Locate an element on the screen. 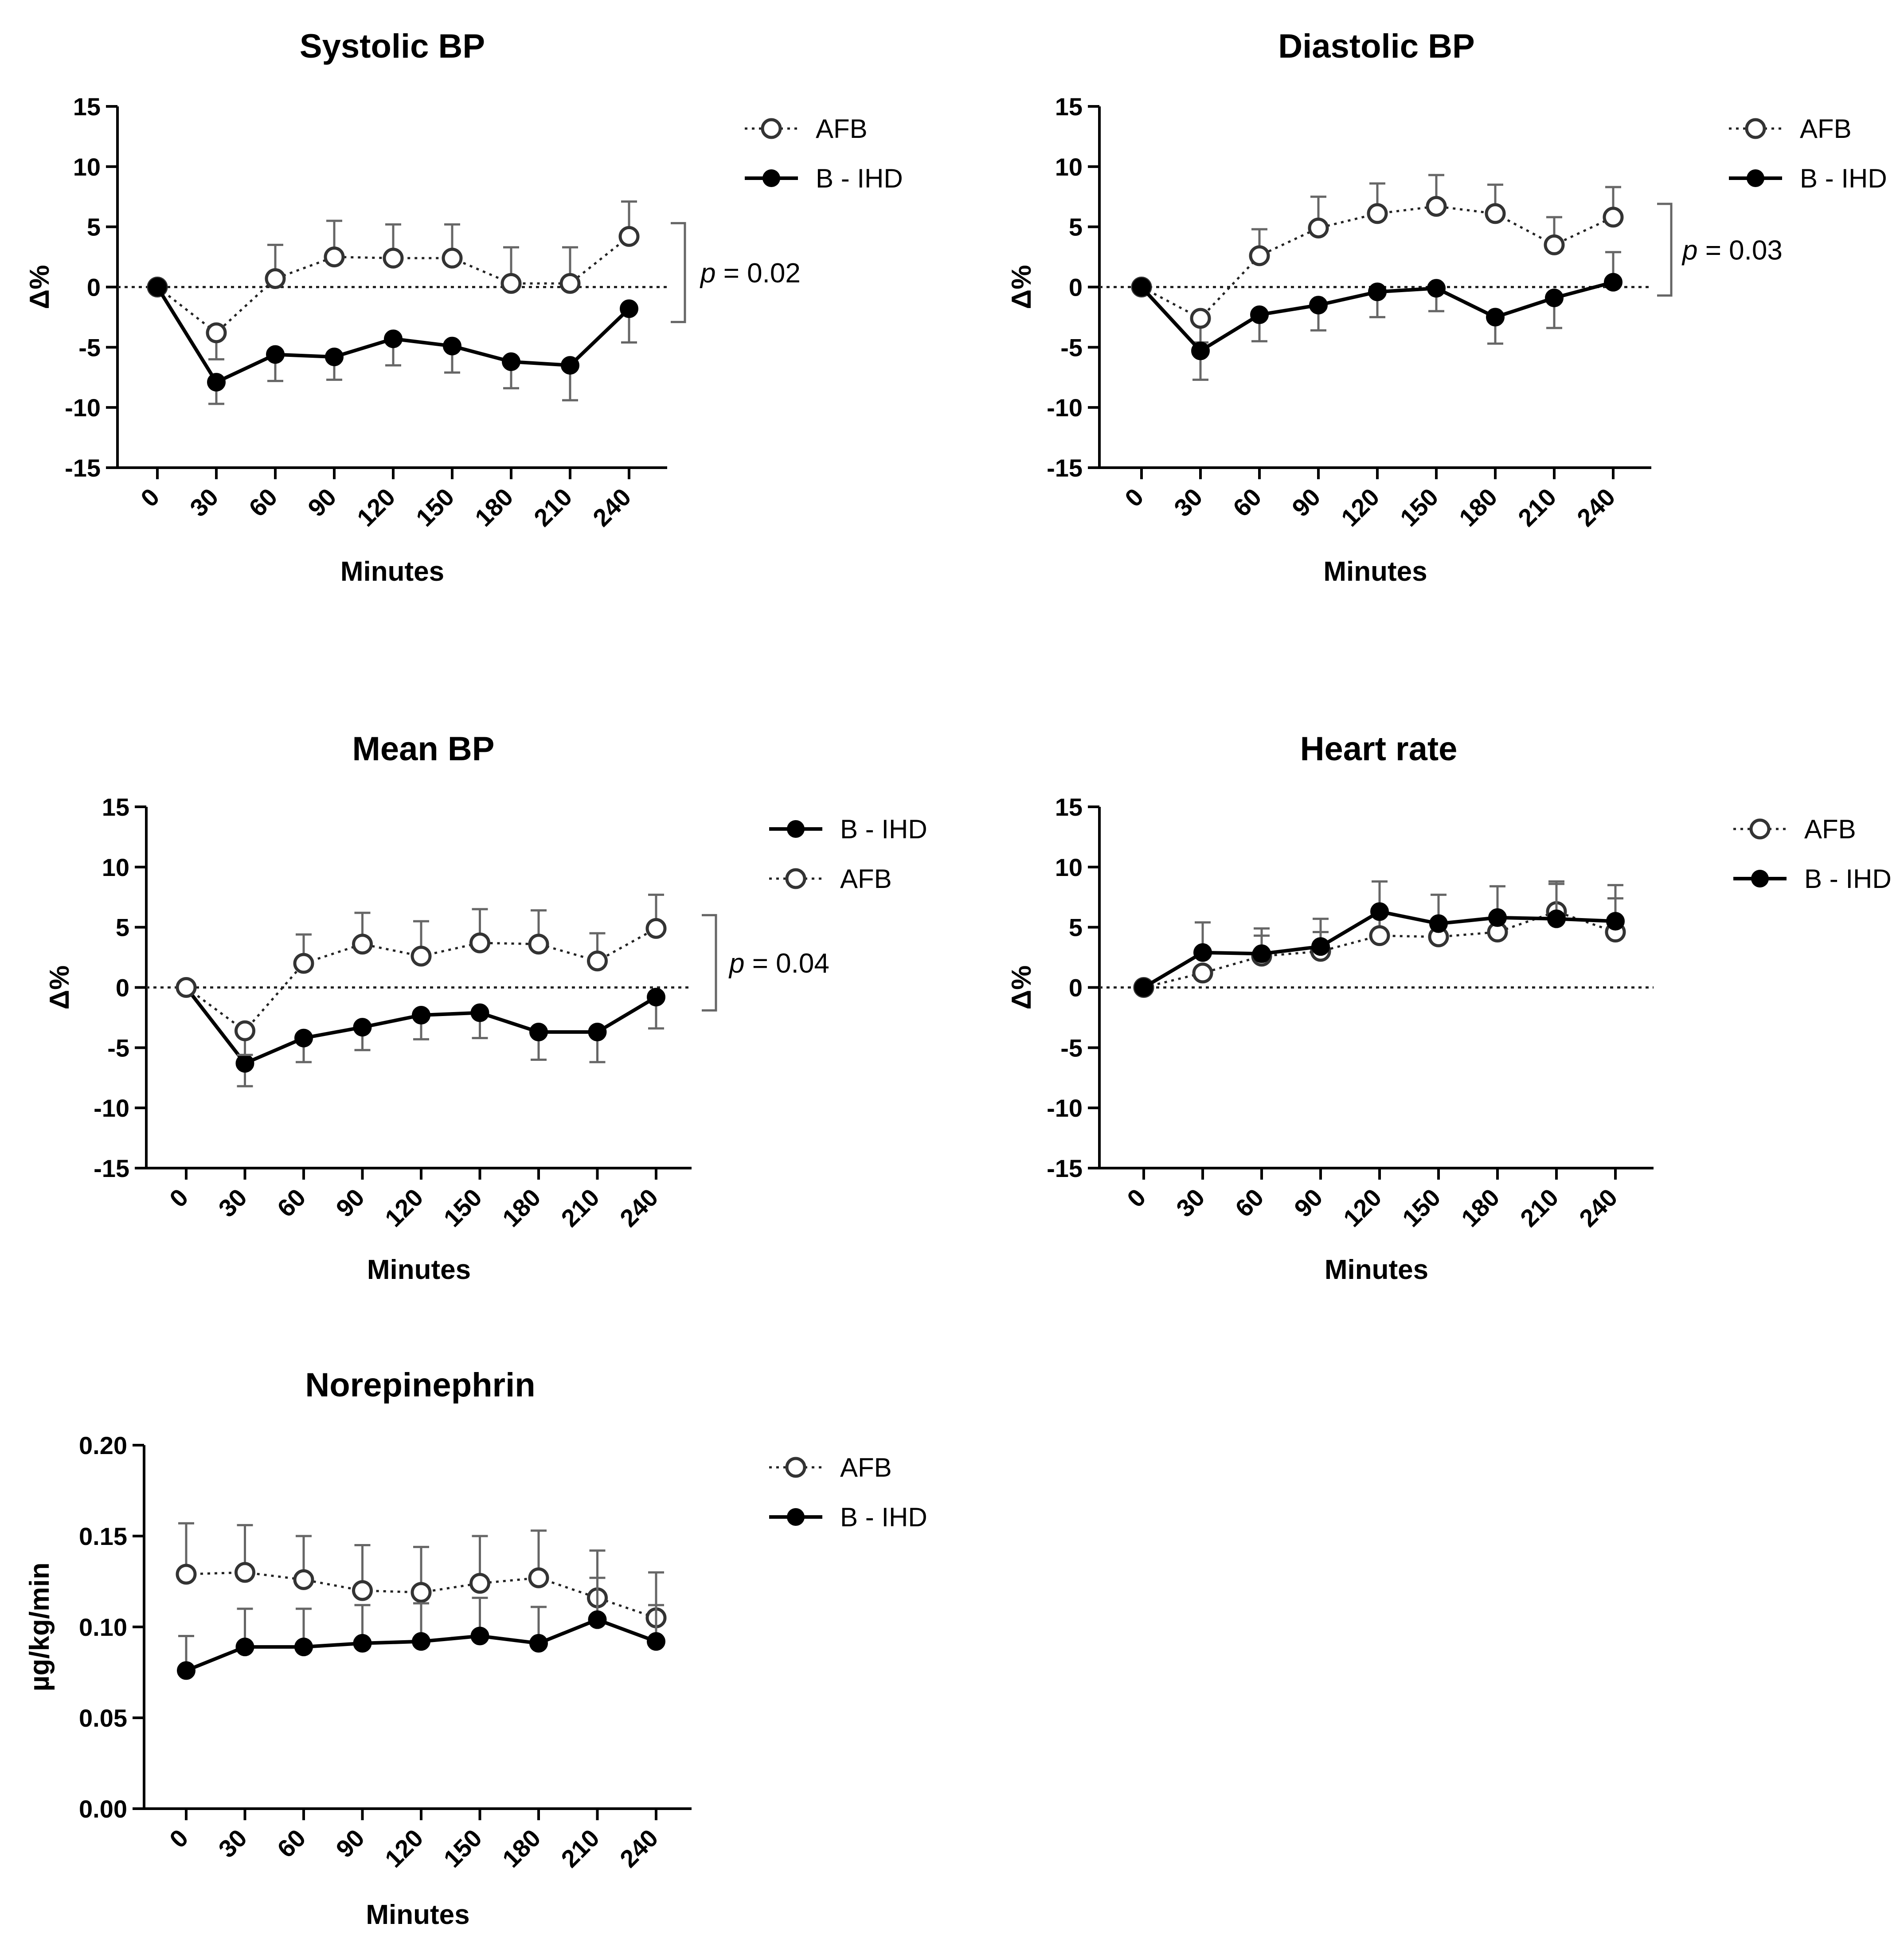  x-tick-label: 240 is located at coordinates (612, 507).